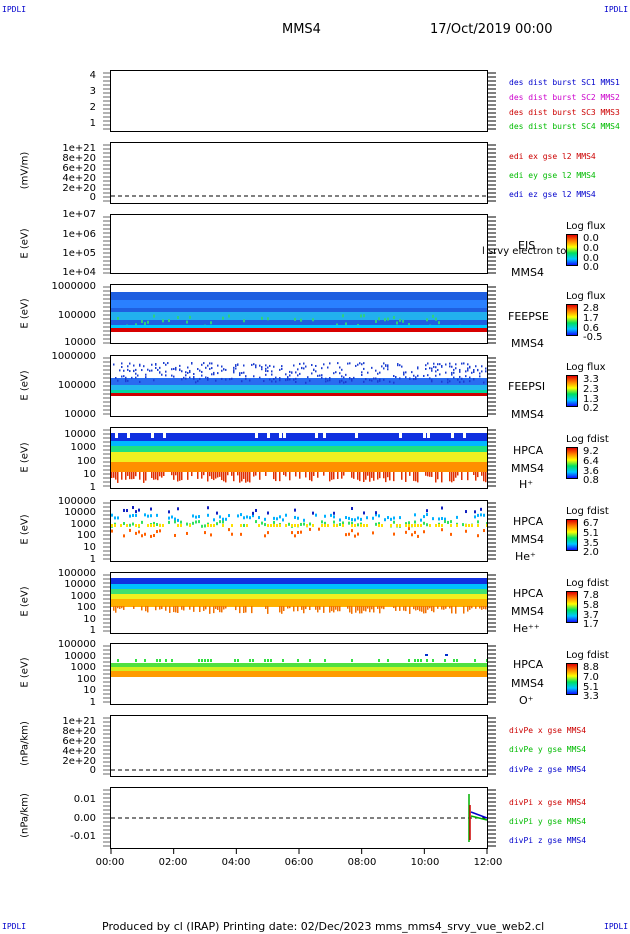 Image resolution: width=630 pixels, height=934 pixels. I want to click on hpca-o-band, so click(299, 665).